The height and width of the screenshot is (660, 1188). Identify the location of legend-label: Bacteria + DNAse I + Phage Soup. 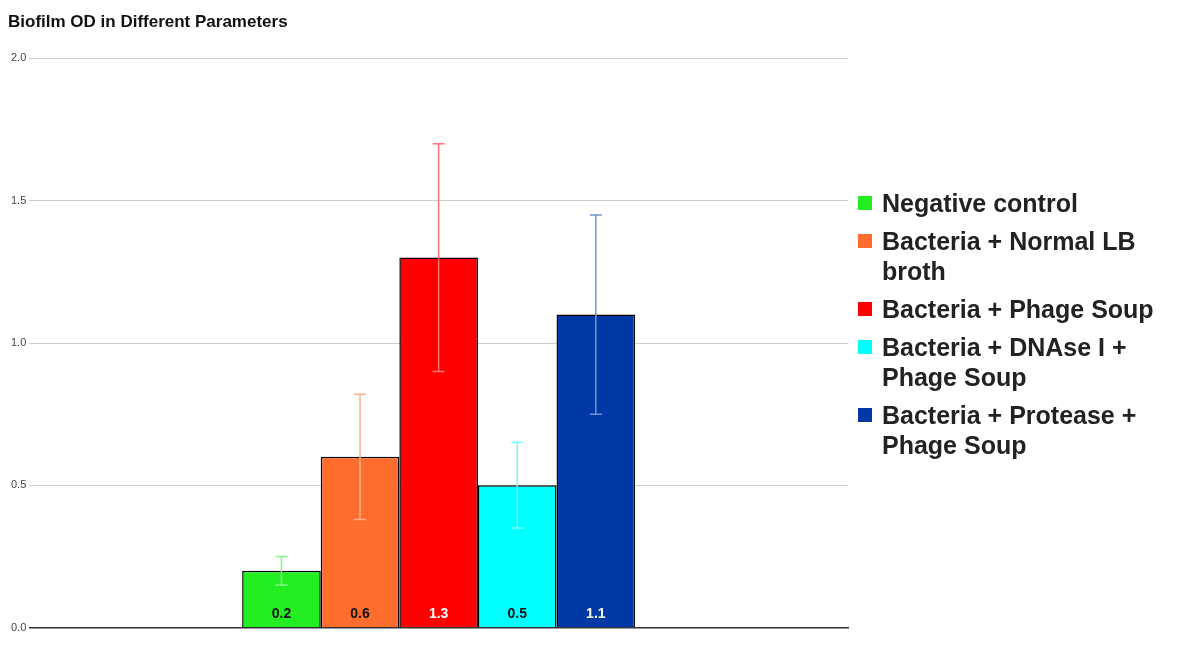
(1005, 362).